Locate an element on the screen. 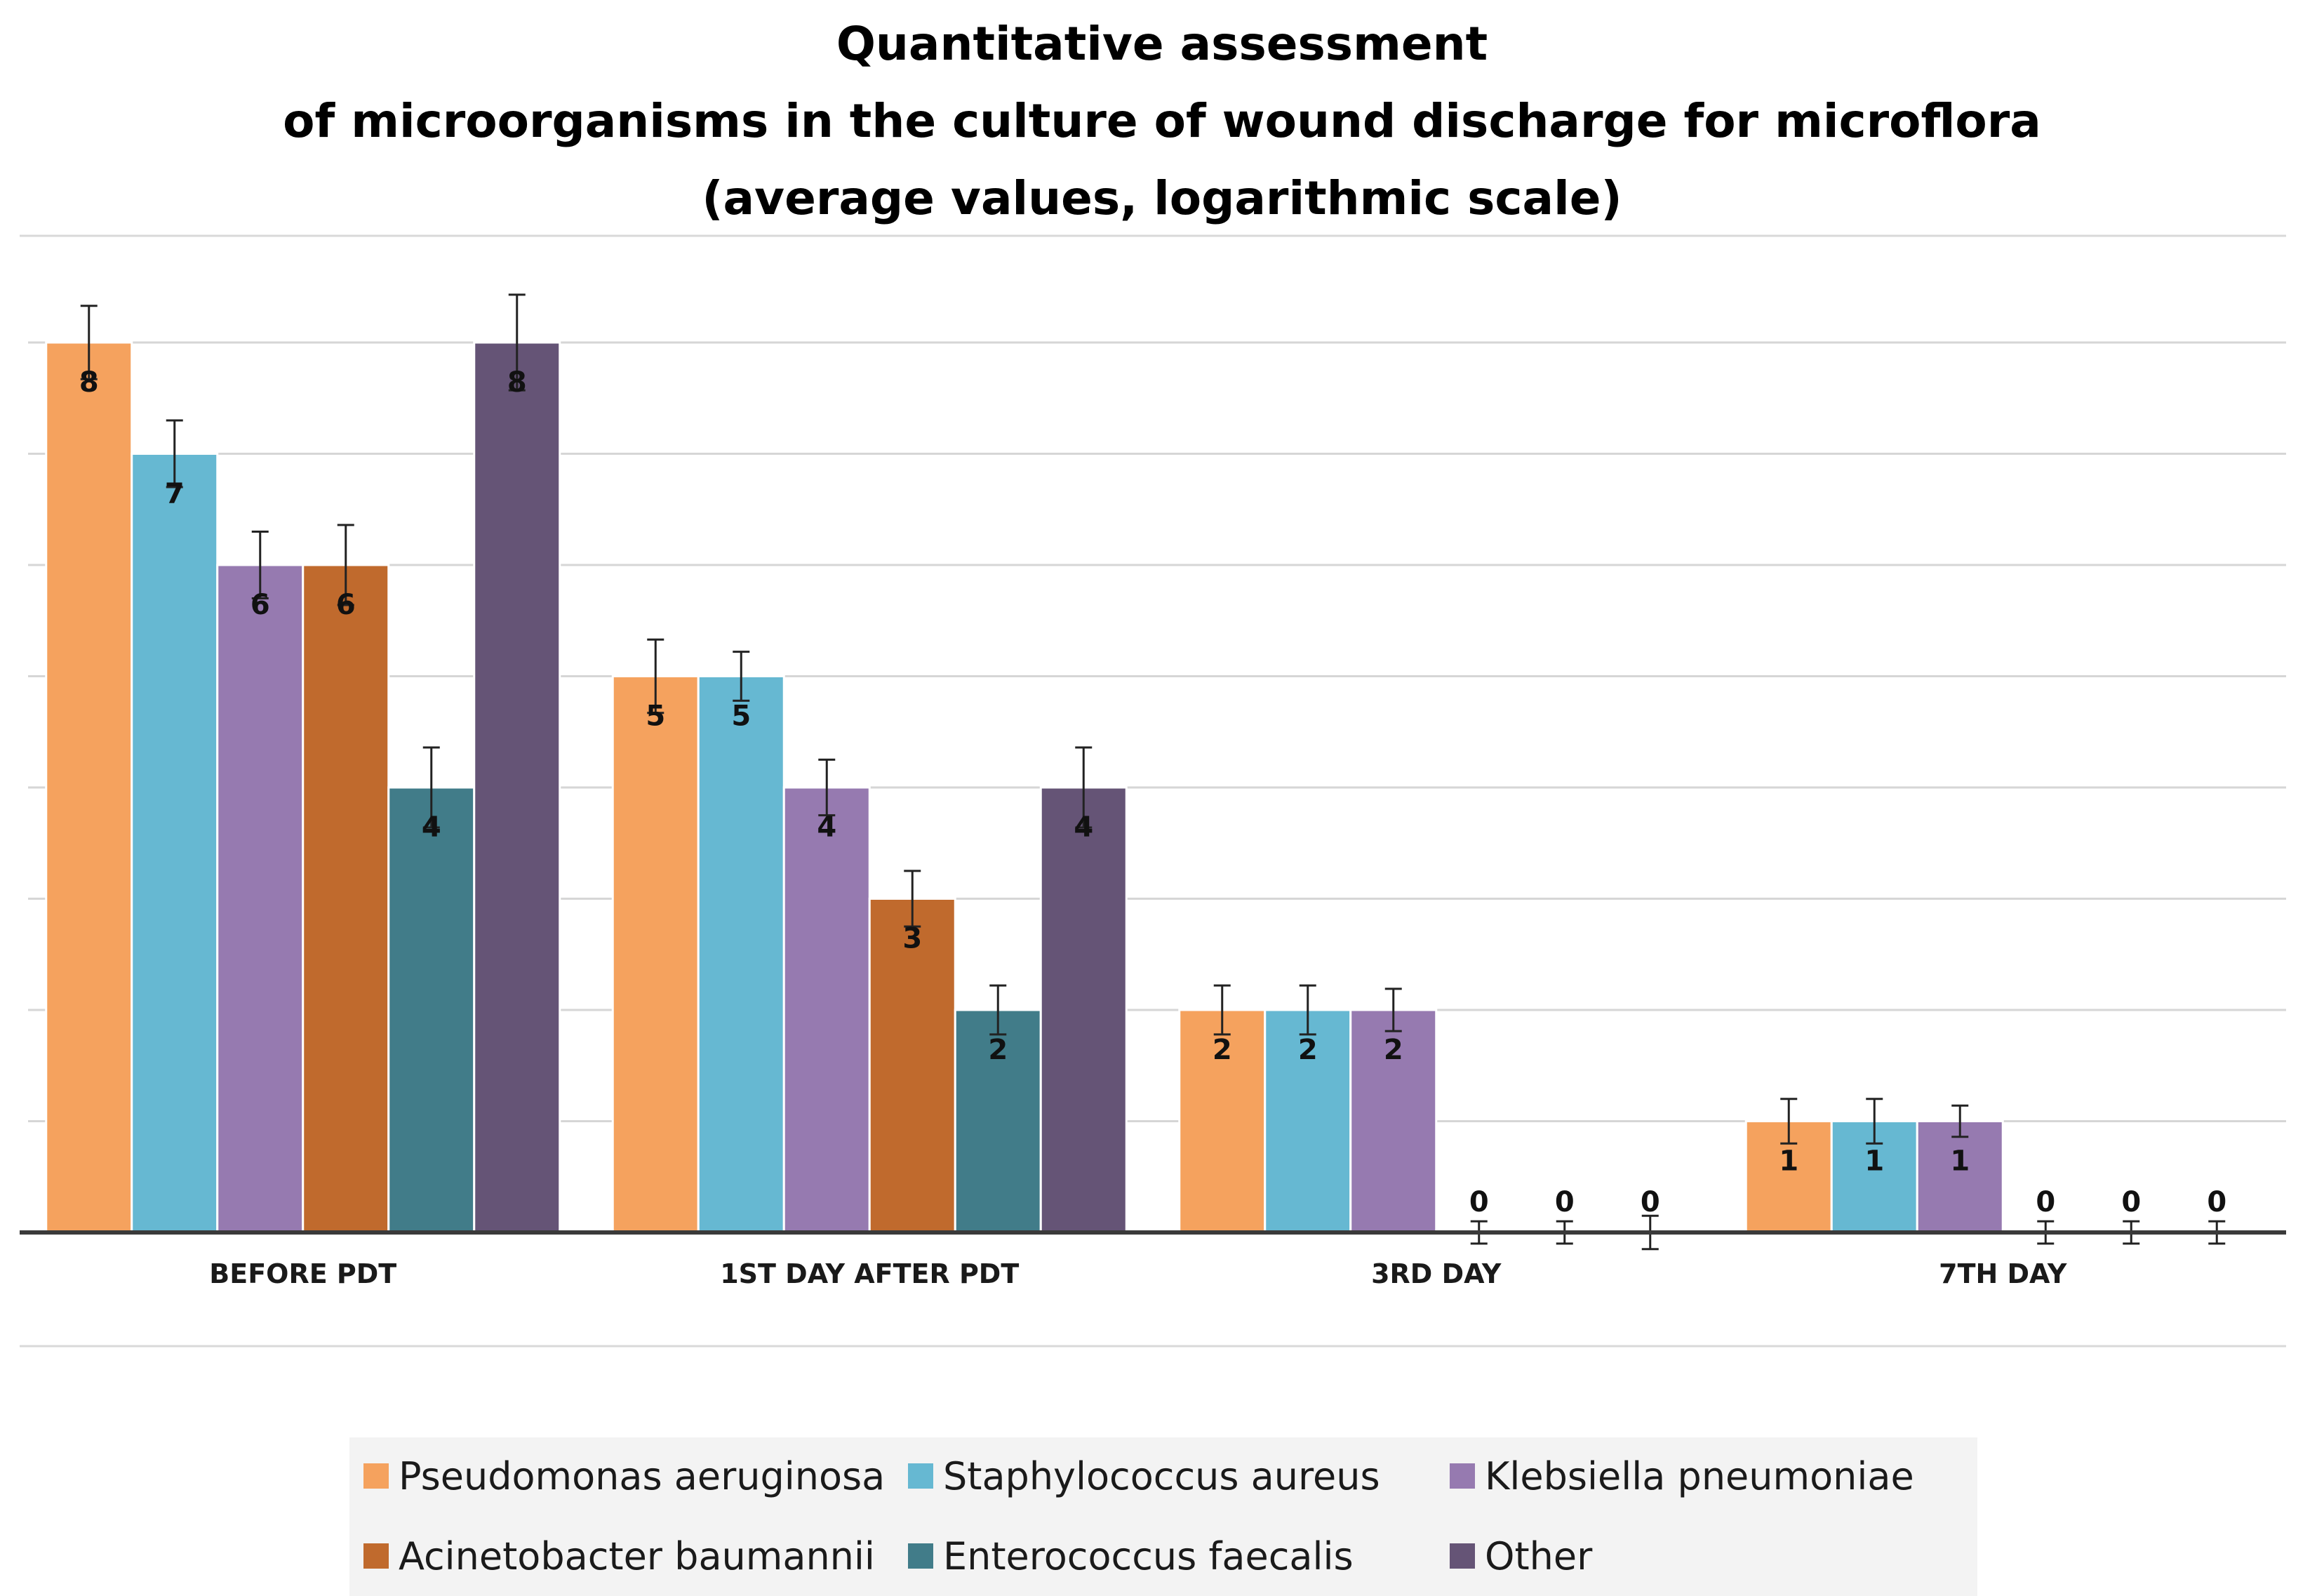 The image size is (2324, 1596). legend-label-staphylococcus-aureus: Staphylococcus aureus is located at coordinates (1161, 1476).